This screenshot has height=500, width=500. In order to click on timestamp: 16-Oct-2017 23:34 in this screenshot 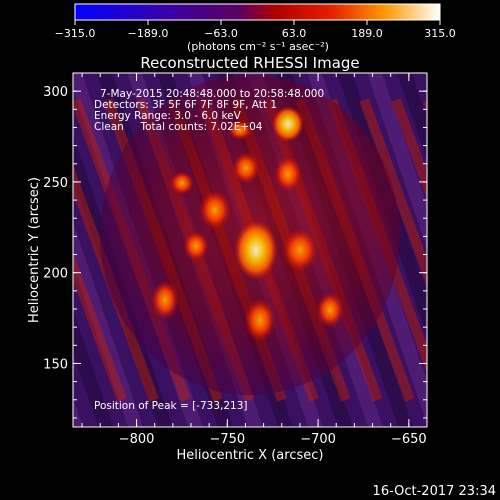, I will do `click(434, 491)`.